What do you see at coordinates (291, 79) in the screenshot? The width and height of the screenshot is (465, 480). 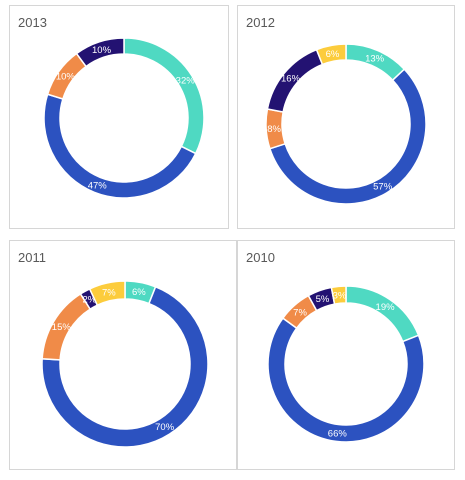 I see `slice-data-label: 16%` at bounding box center [291, 79].